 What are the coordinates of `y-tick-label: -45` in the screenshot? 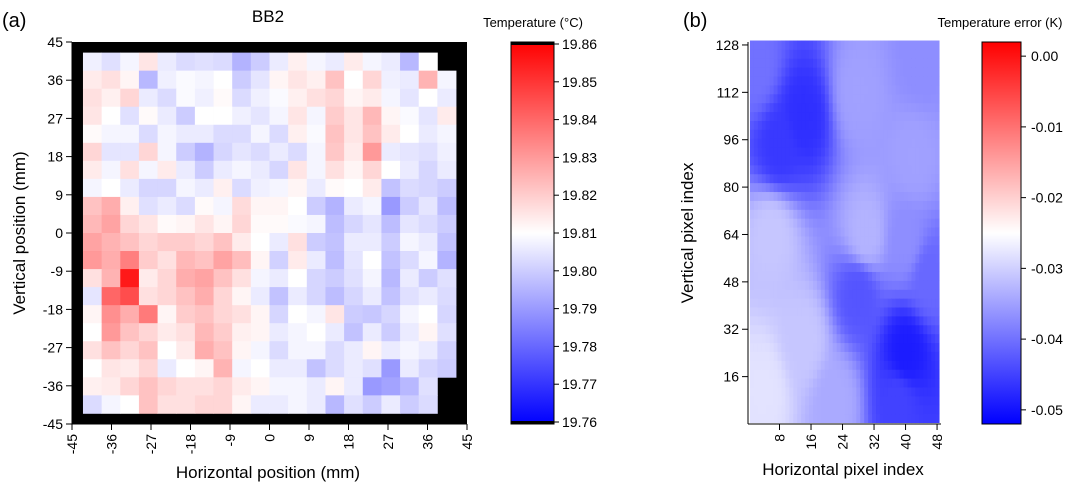 It's located at (53, 424).